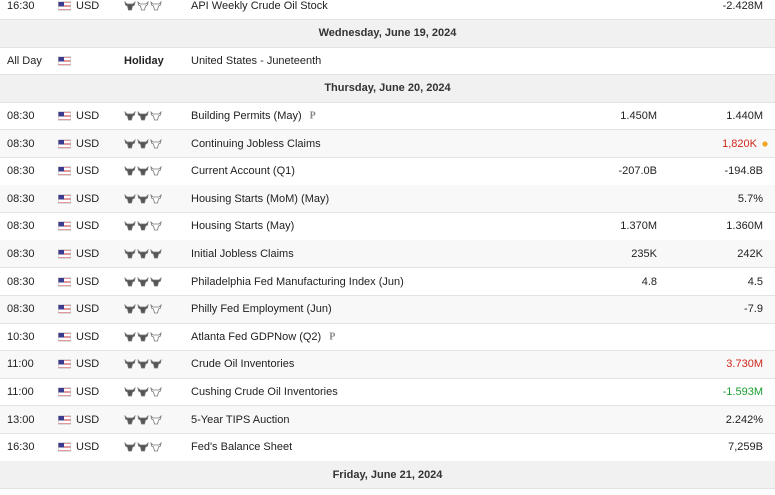  What do you see at coordinates (387, 144) in the screenshot?
I see `event-row: 08:30 USD Continuing Jobless Claims 1,820K` at bounding box center [387, 144].